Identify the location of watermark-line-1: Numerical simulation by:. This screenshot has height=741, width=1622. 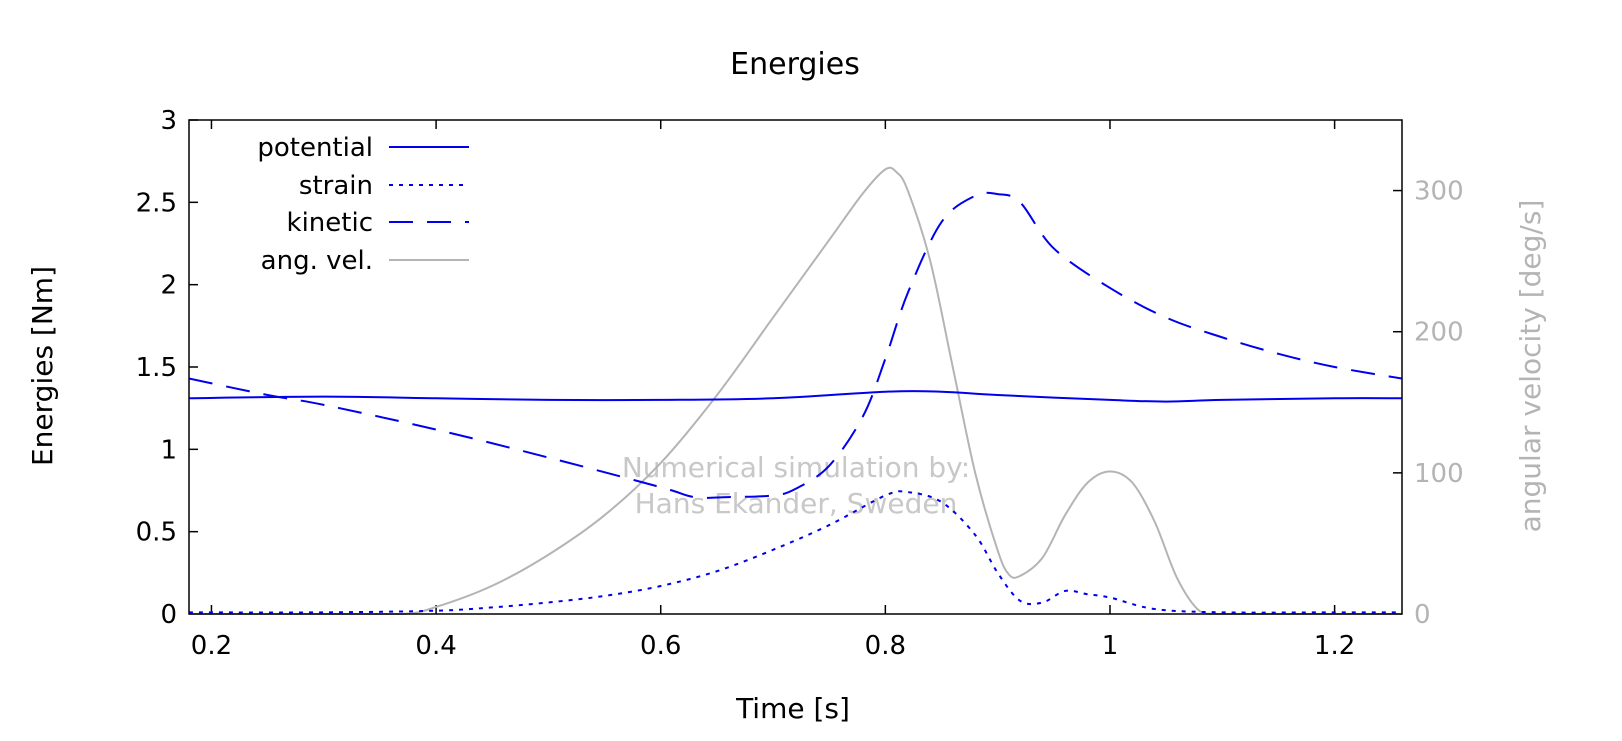
(796, 467).